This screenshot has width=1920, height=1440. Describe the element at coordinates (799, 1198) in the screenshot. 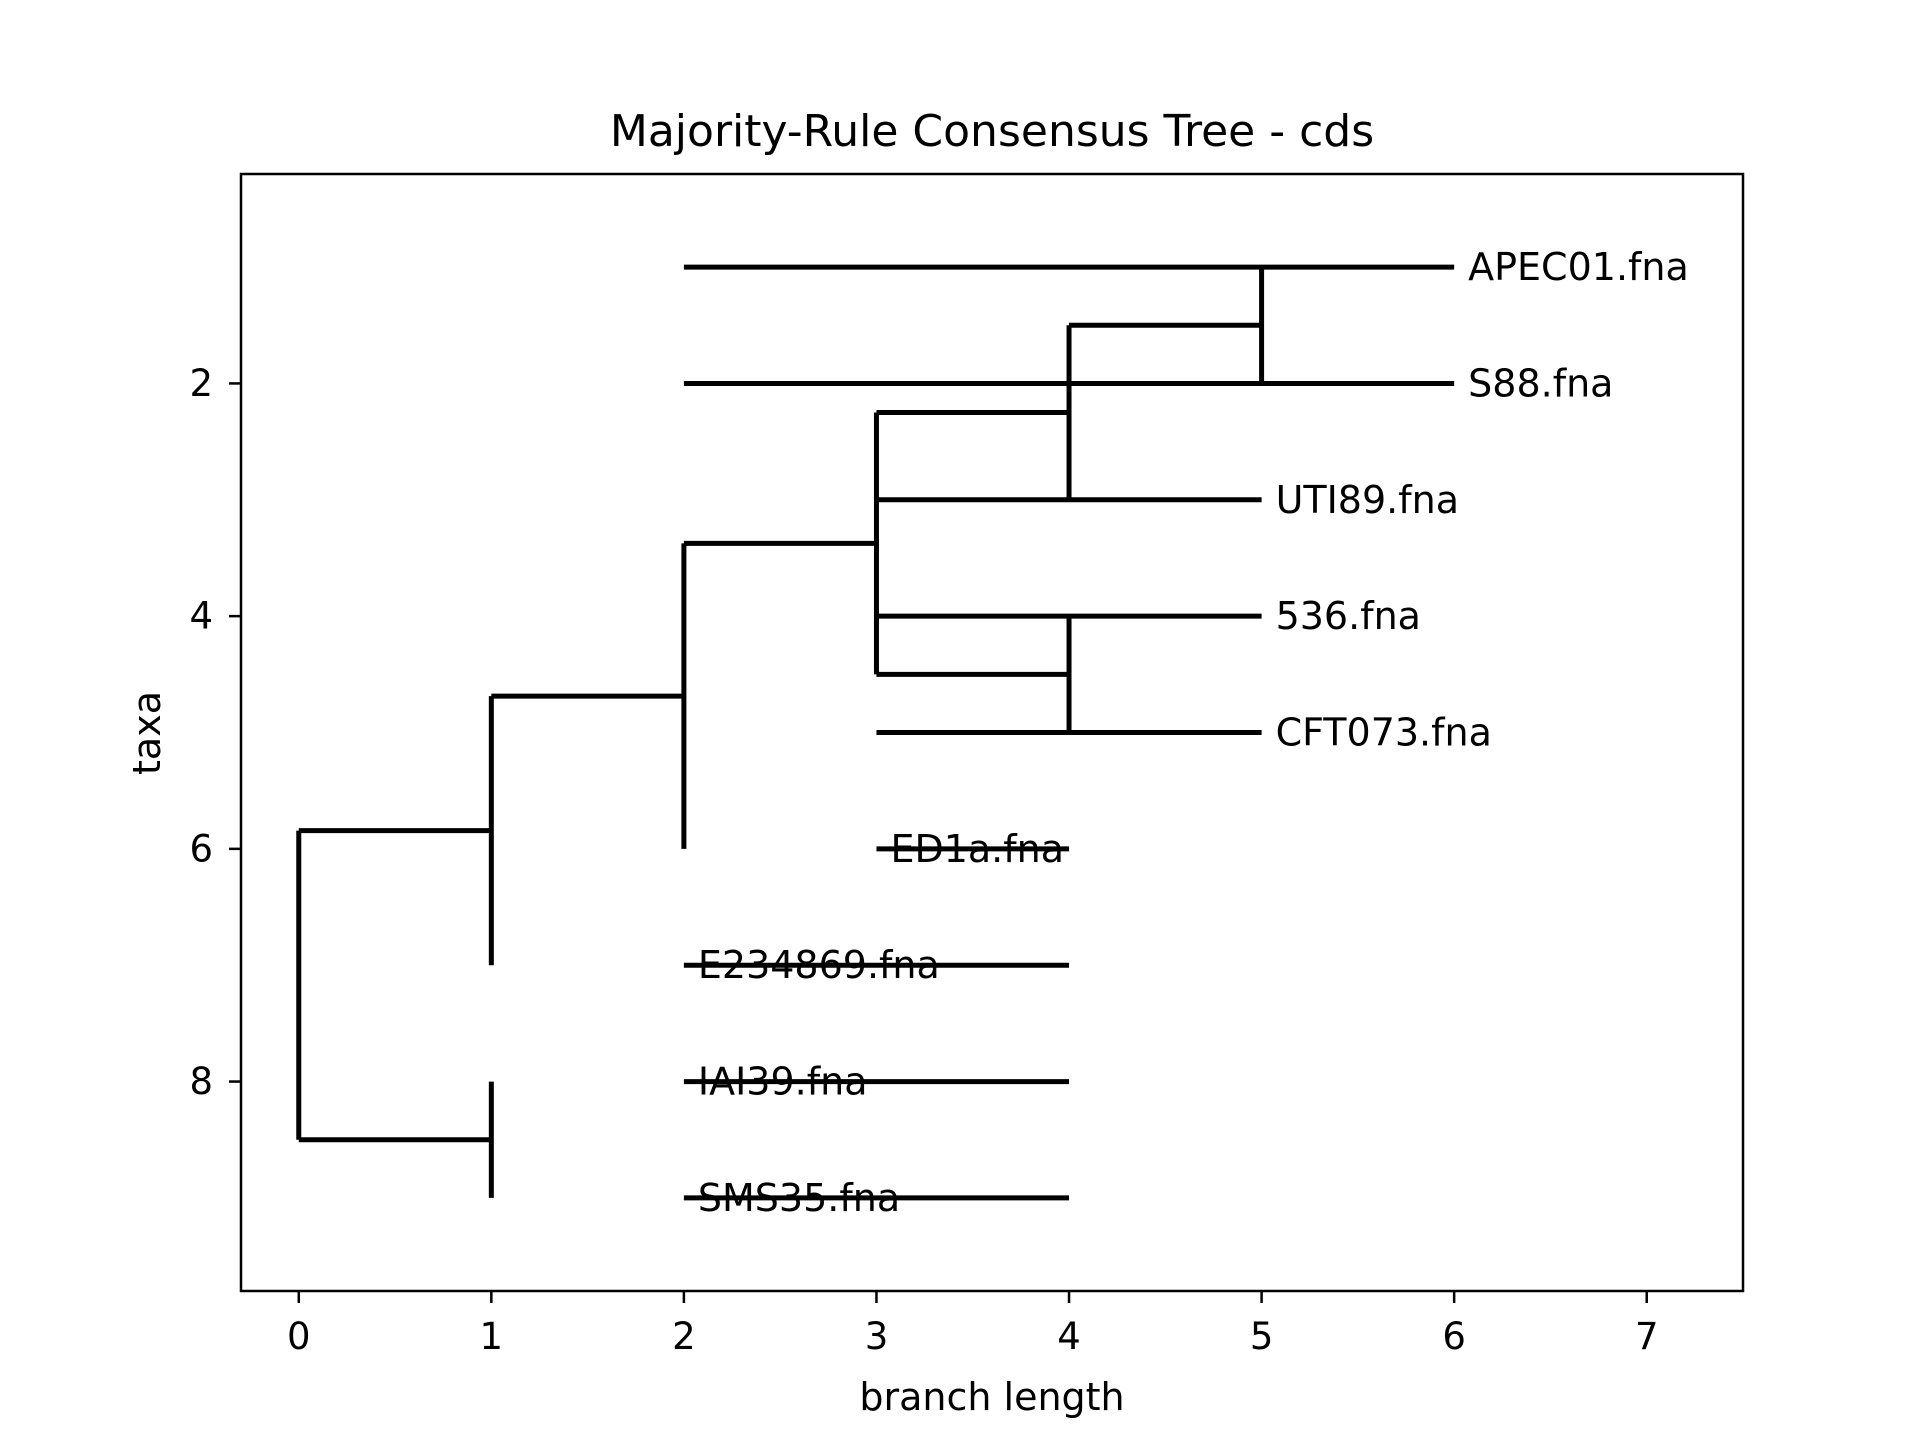

I see `leaf-label: SMS35.fna` at that location.